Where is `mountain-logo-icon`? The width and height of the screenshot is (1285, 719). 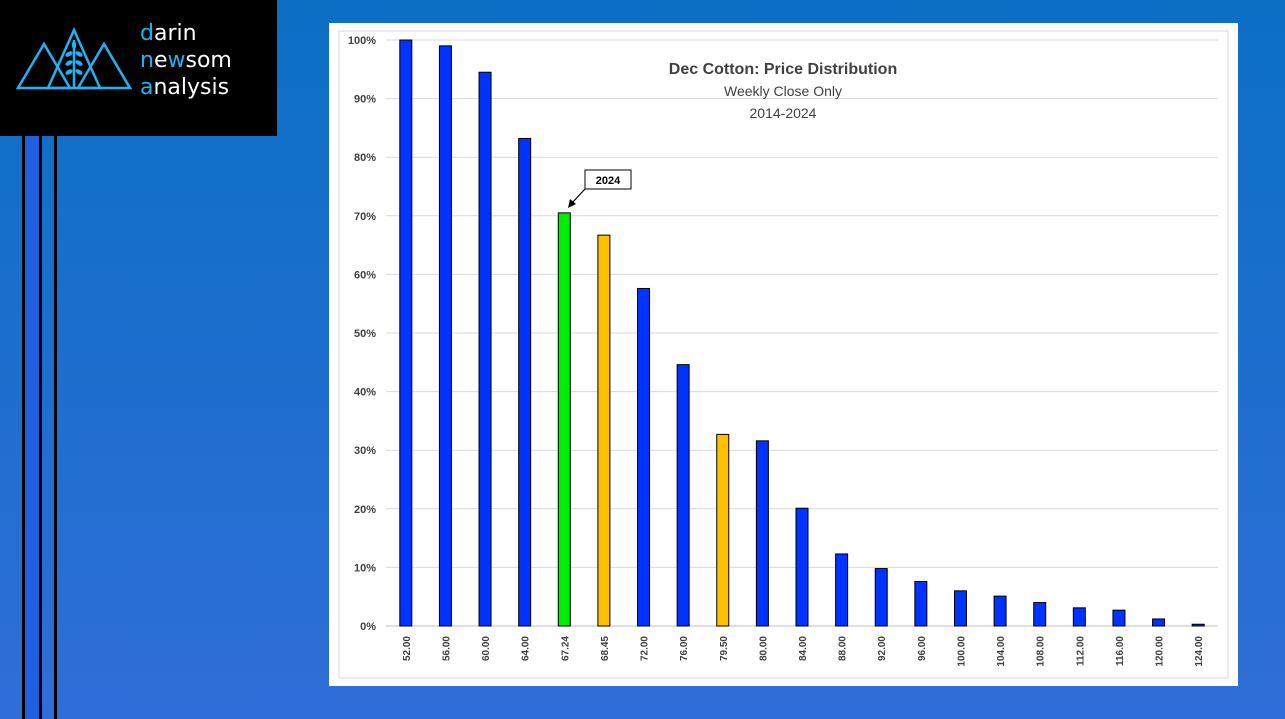 mountain-logo-icon is located at coordinates (74, 58).